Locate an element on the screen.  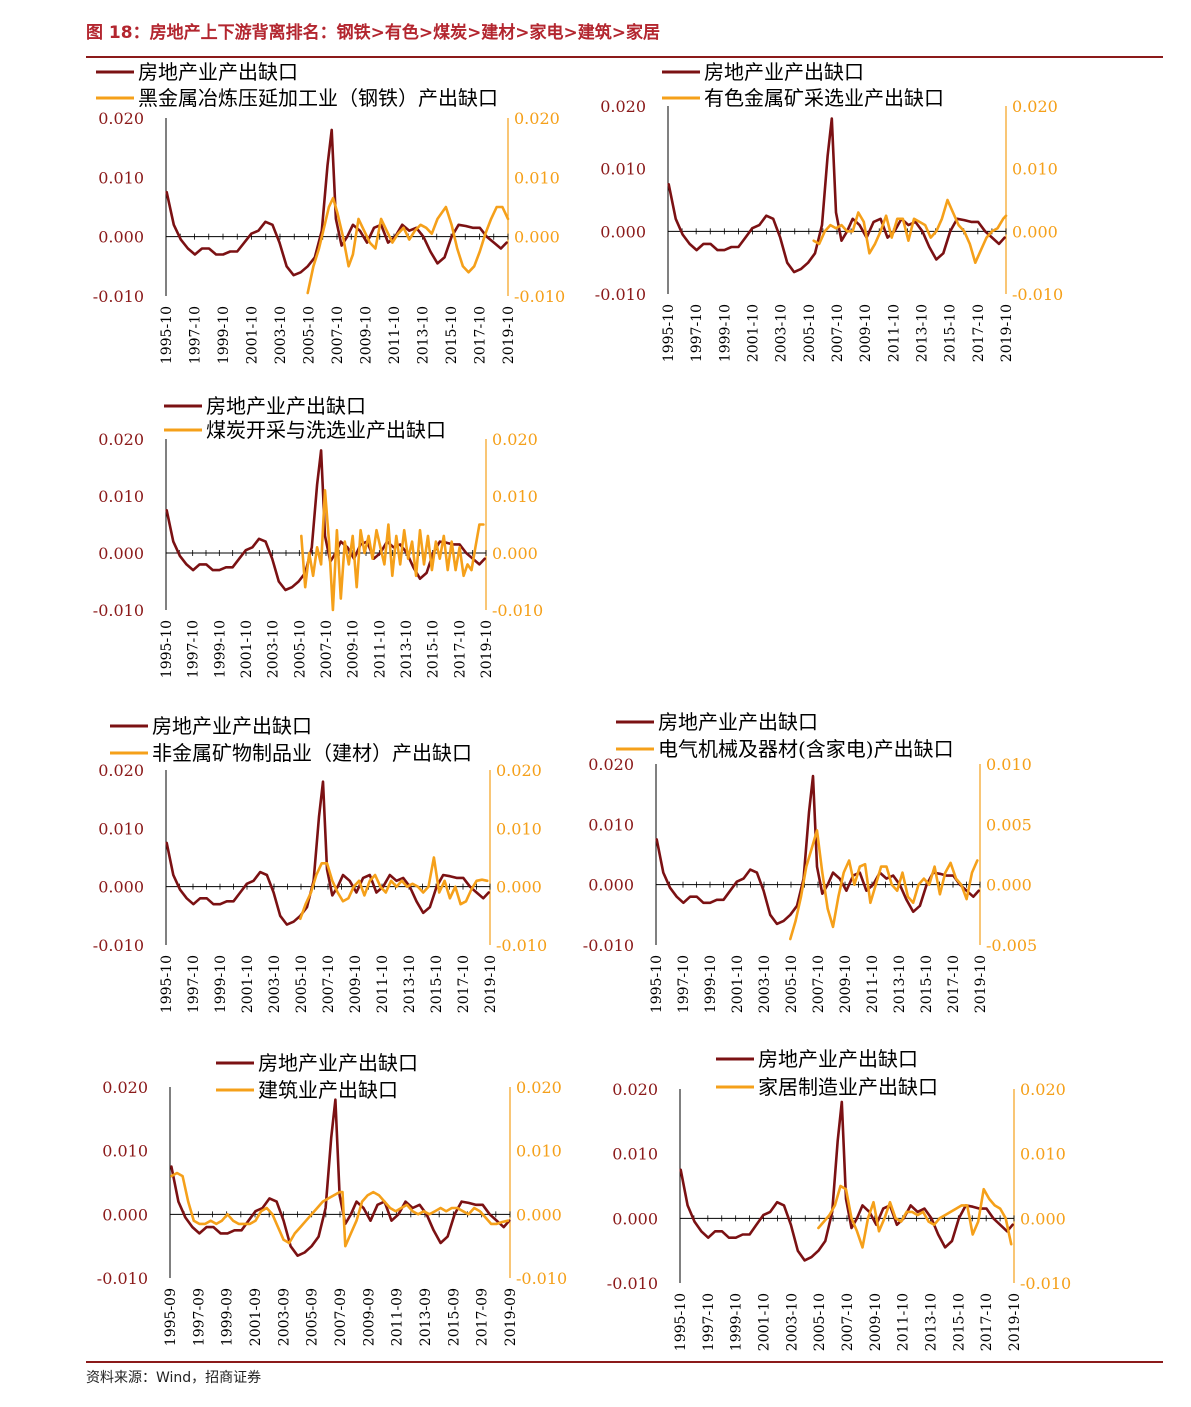
x-tick-label: 2005-09 is located at coordinates (313, 1317).